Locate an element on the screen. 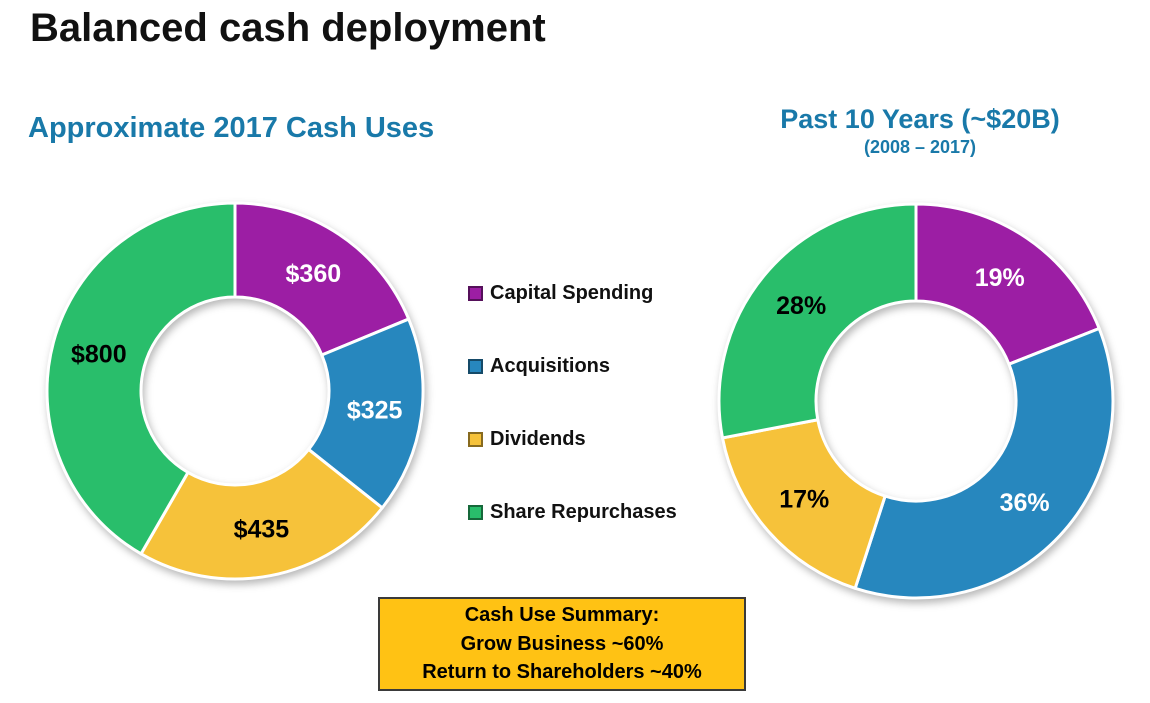 This screenshot has width=1150, height=703. slide-title: Balanced cash deployment is located at coordinates (288, 28).